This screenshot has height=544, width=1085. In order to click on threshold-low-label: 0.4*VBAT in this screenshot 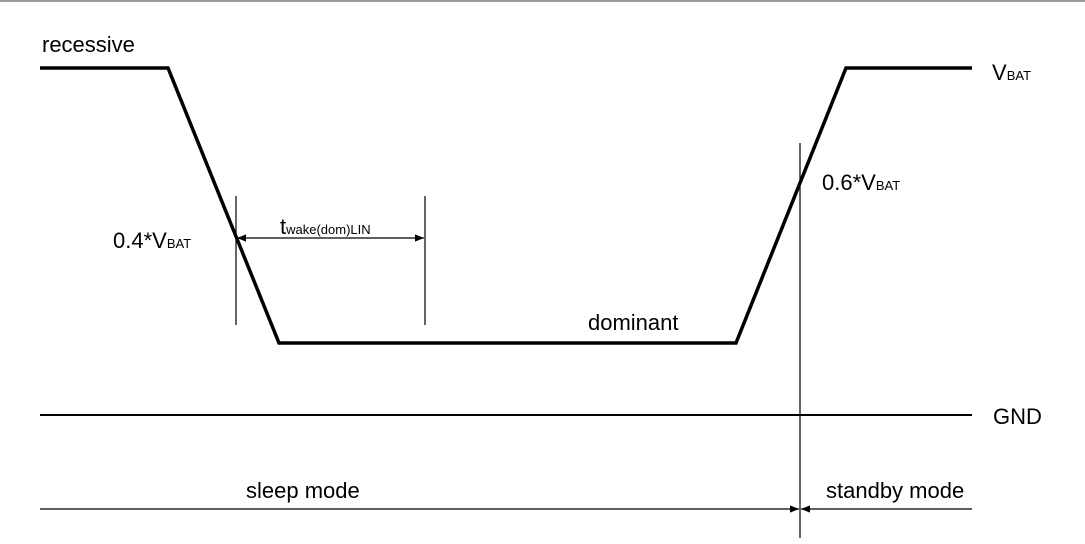, I will do `click(152, 240)`.